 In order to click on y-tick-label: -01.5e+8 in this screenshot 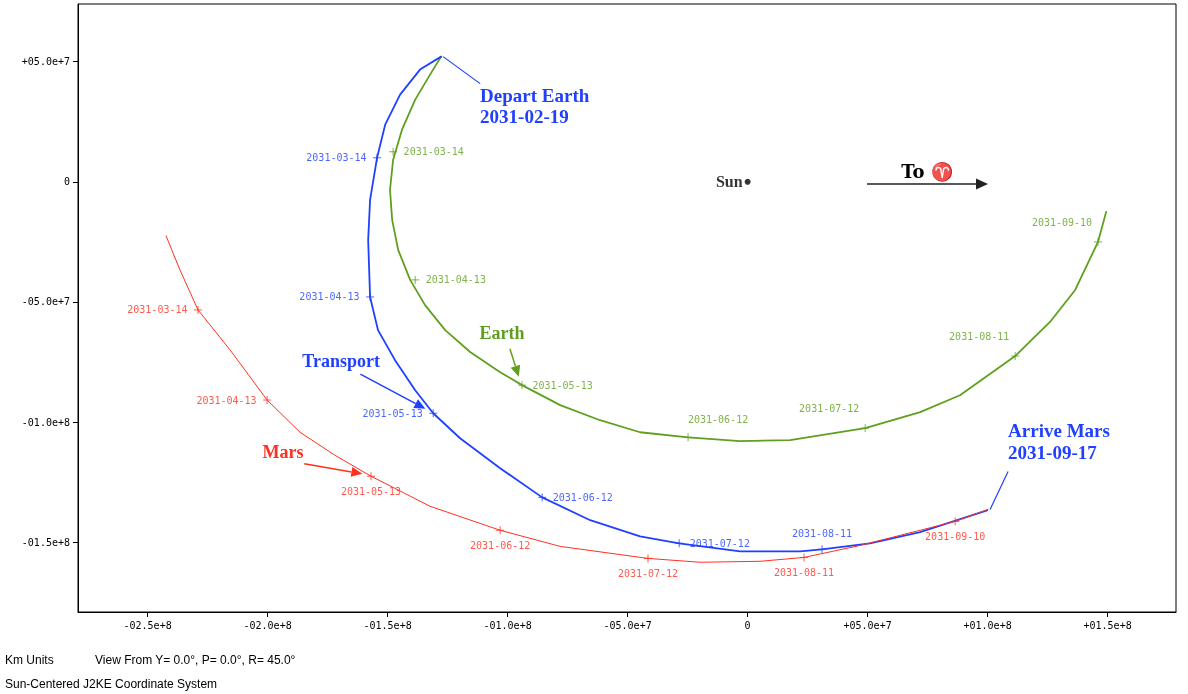, I will do `click(45, 542)`.